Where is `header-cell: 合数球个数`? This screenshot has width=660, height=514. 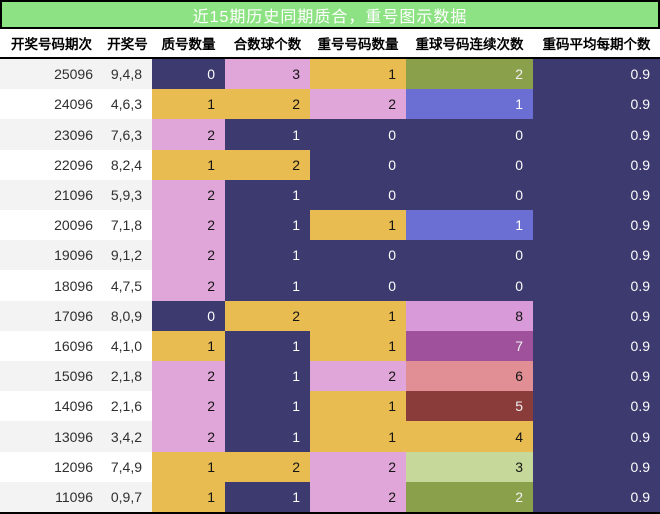
header-cell: 合数球个数 is located at coordinates (267, 44).